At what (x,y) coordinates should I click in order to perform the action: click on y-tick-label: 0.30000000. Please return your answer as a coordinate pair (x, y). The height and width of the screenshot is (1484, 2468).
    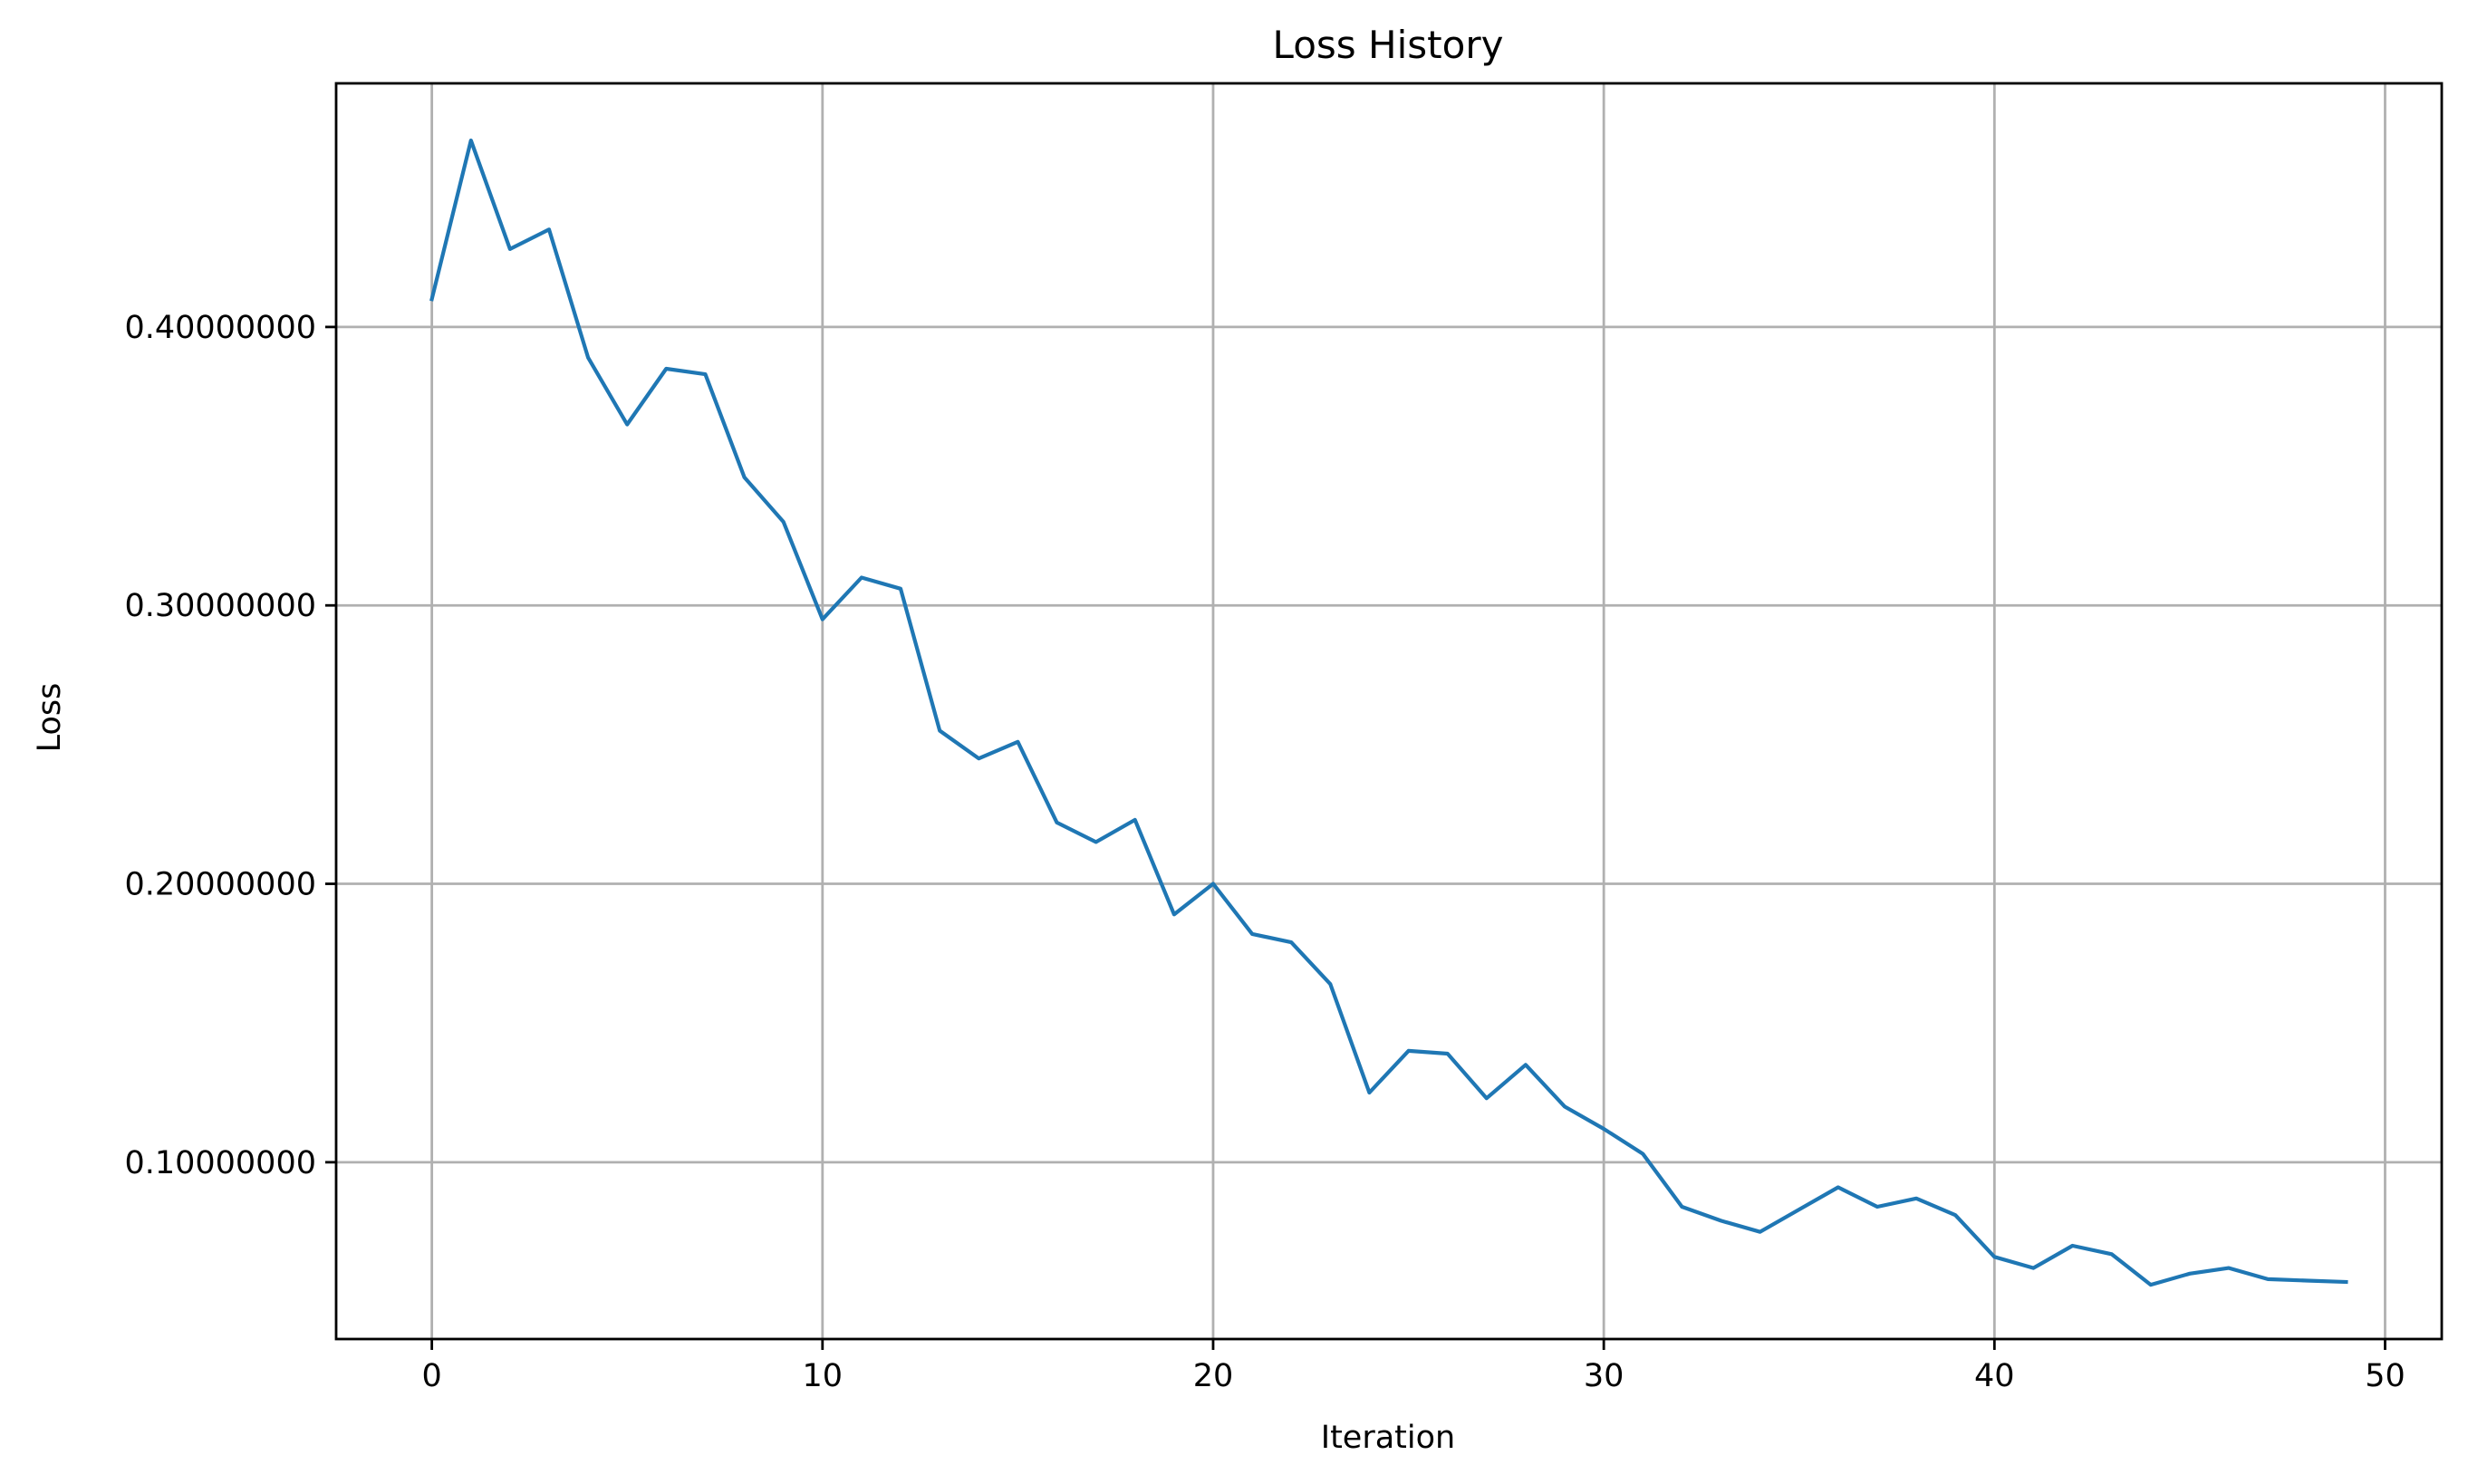
    Looking at the image, I should click on (220, 606).